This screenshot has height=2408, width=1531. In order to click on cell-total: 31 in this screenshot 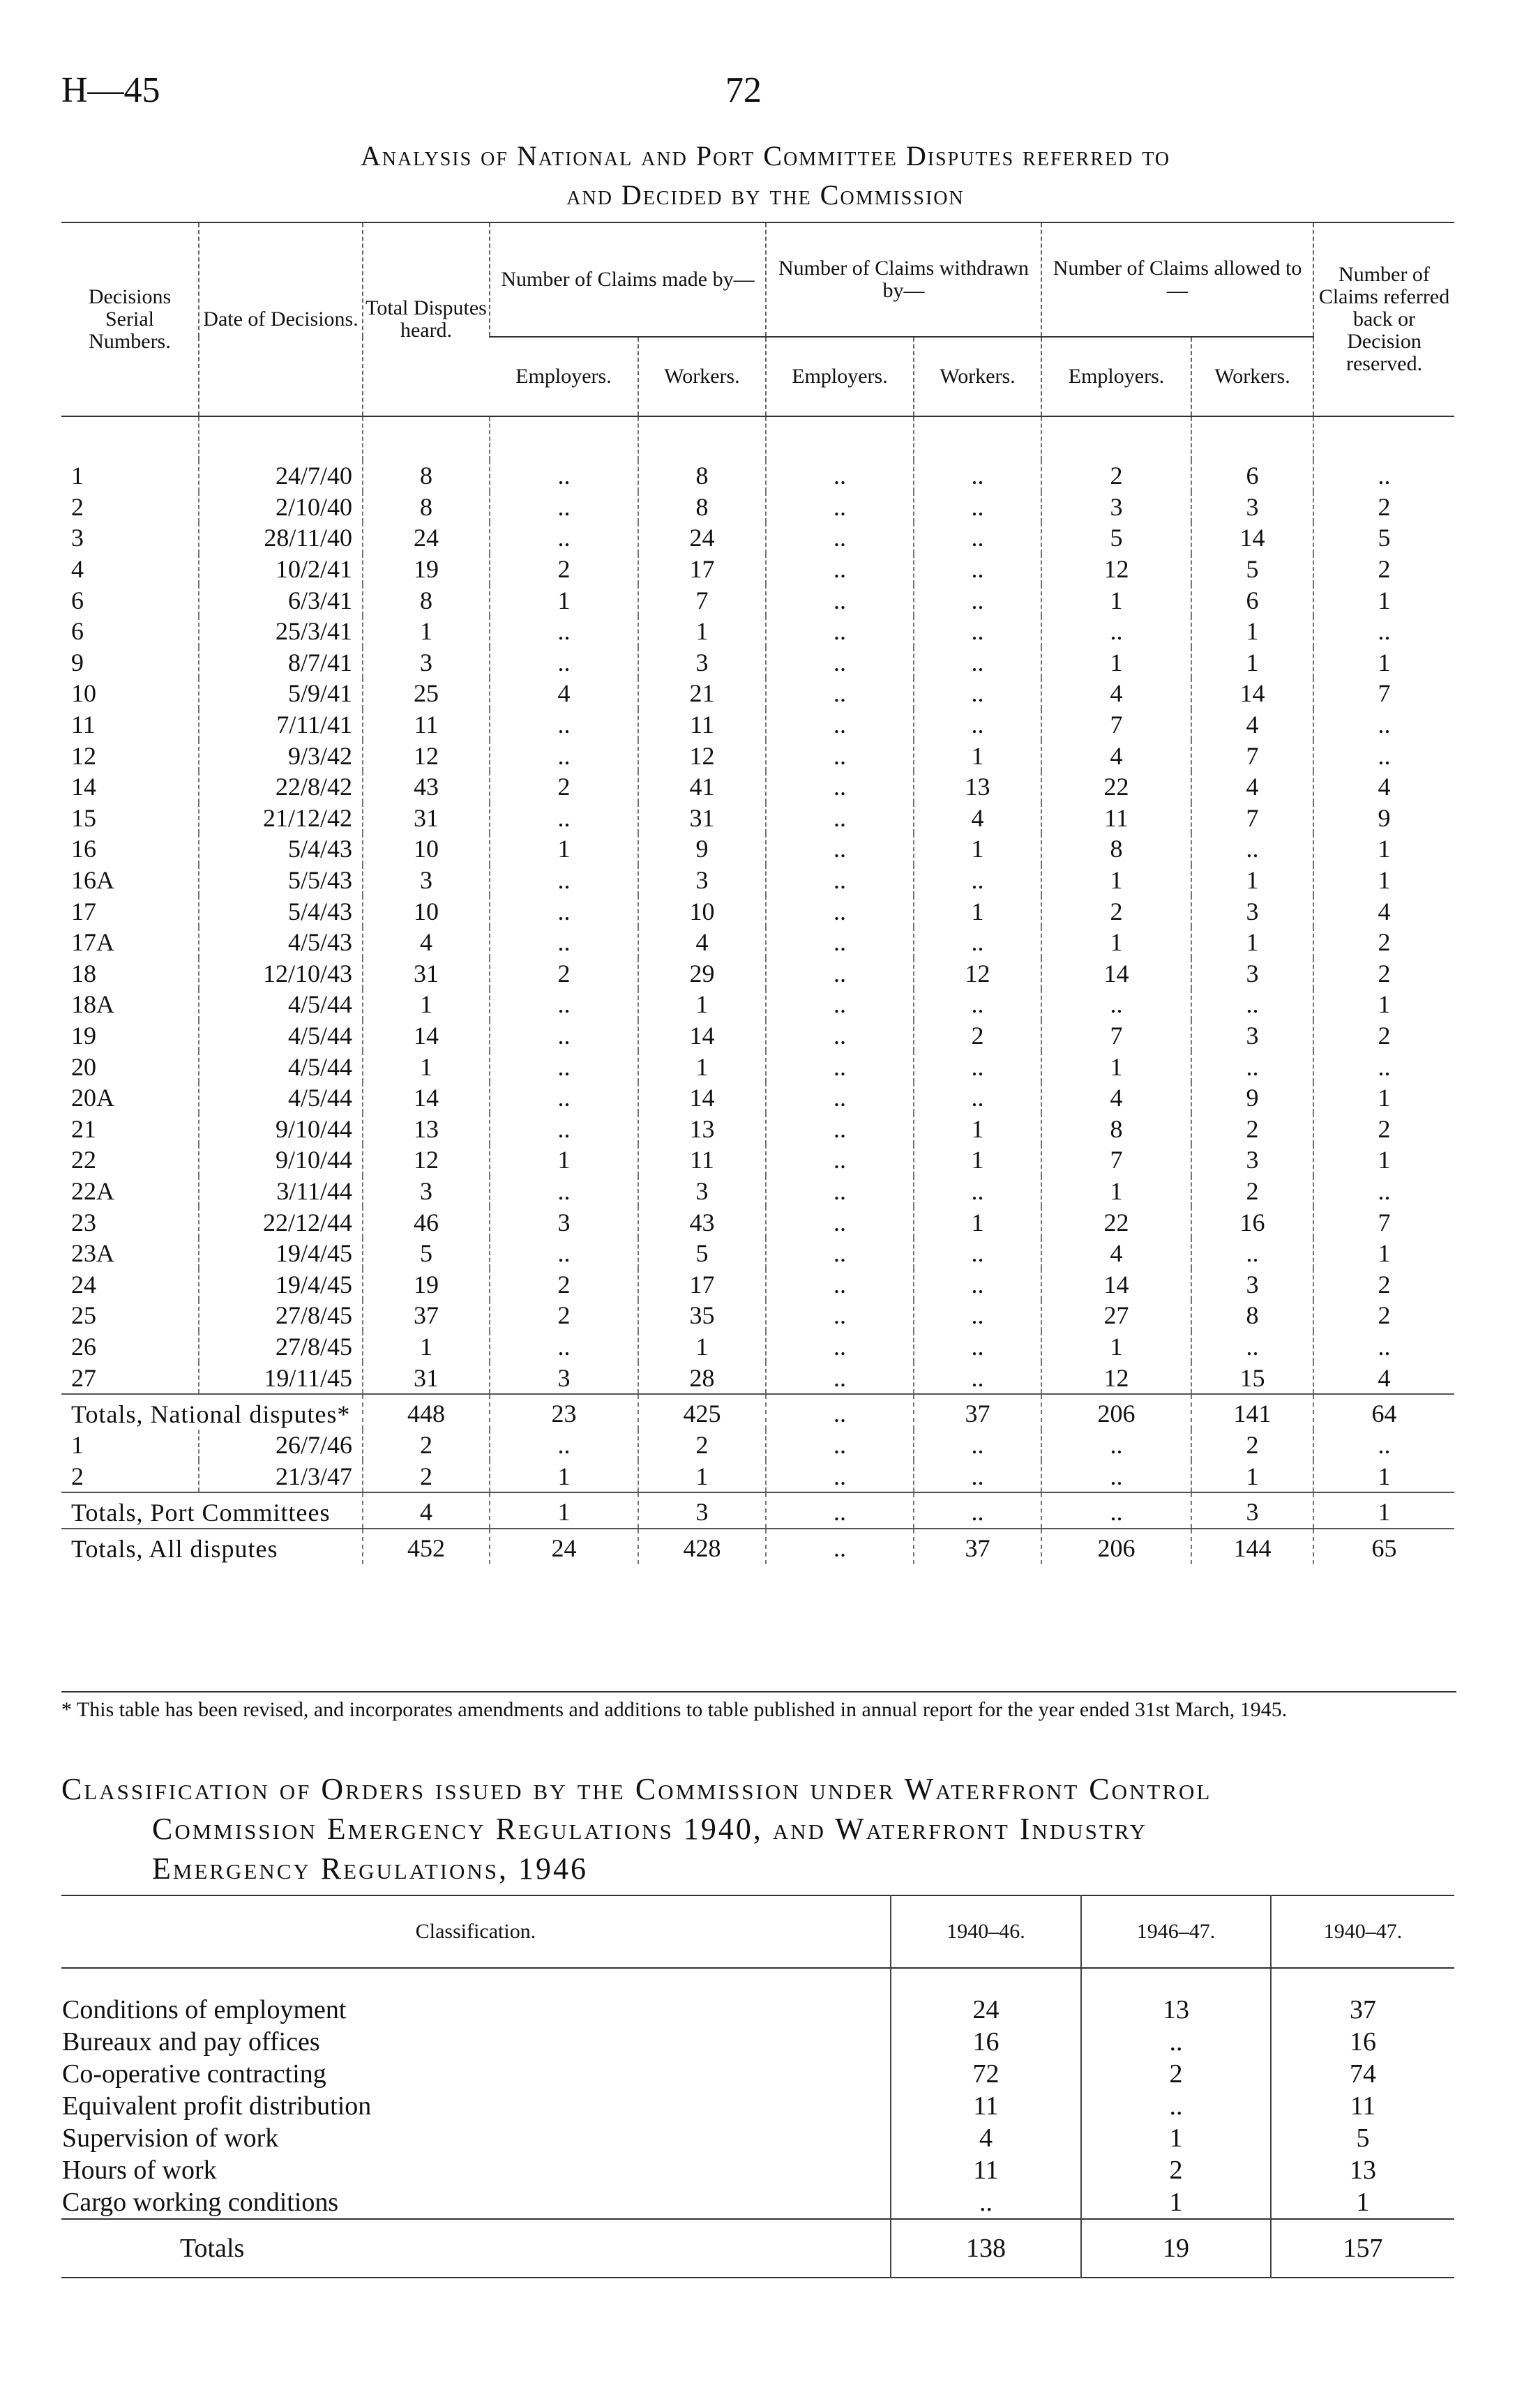, I will do `click(426, 1378)`.